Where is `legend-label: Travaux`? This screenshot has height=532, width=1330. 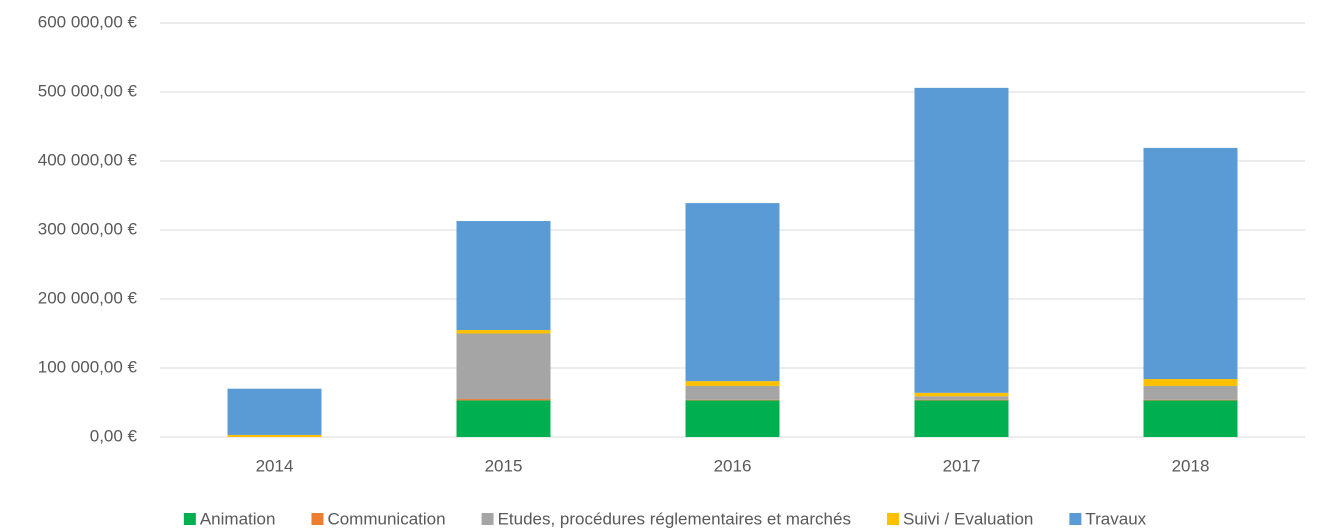 legend-label: Travaux is located at coordinates (1115, 518).